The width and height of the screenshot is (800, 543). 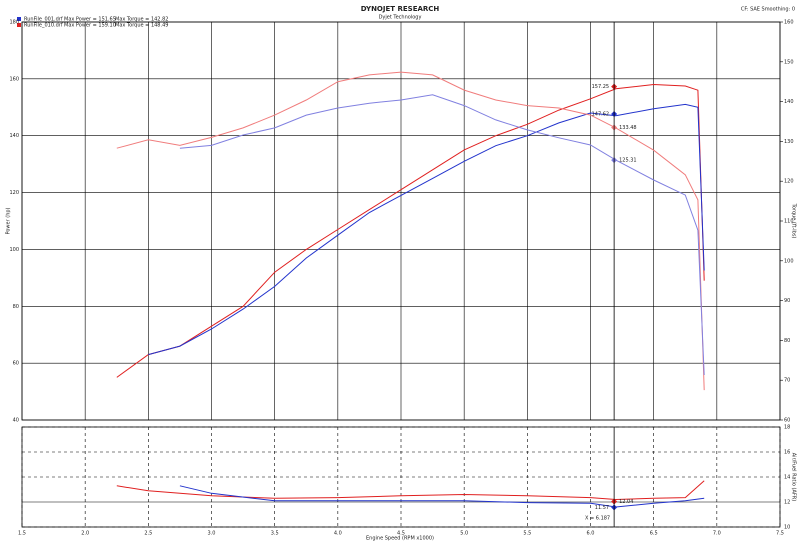 I want to click on y-axis-label: Power (hp), so click(x=9, y=220).